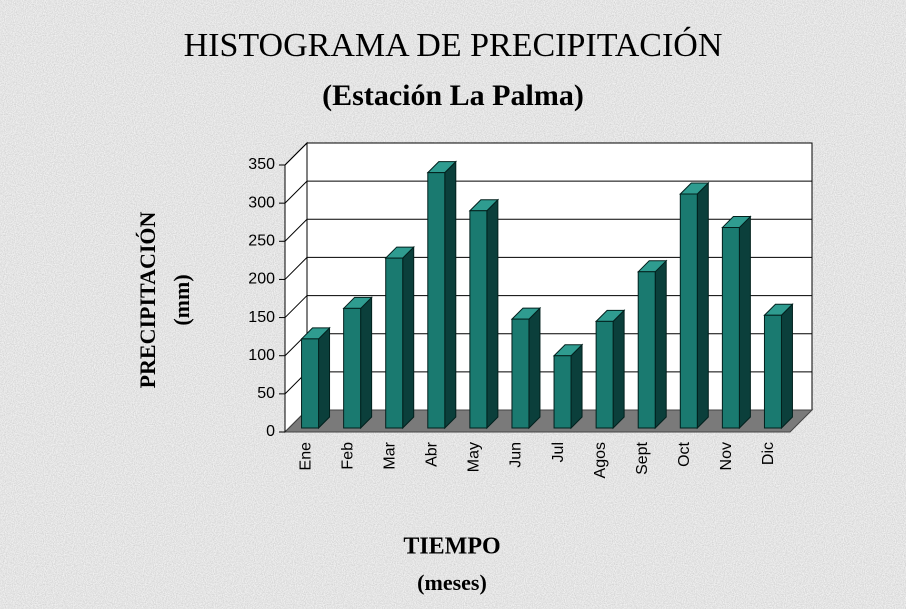  What do you see at coordinates (261, 355) in the screenshot?
I see `y-tick-label: 100` at bounding box center [261, 355].